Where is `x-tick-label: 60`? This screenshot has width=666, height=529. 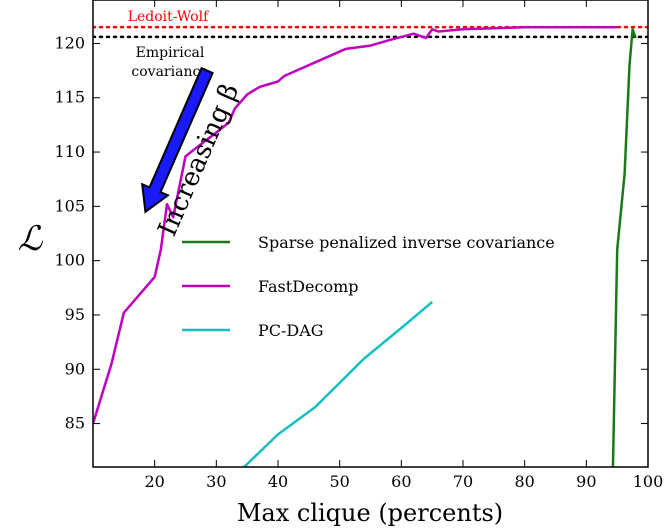 x-tick-label: 60 is located at coordinates (401, 481).